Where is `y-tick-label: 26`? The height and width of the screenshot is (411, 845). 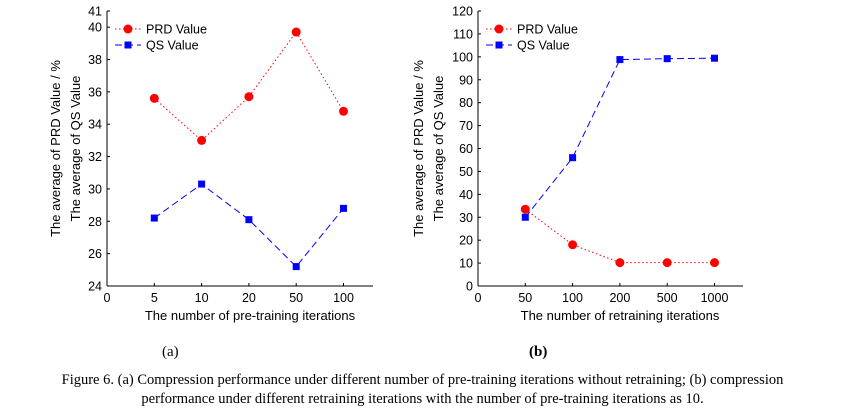 y-tick-label: 26 is located at coordinates (95, 254).